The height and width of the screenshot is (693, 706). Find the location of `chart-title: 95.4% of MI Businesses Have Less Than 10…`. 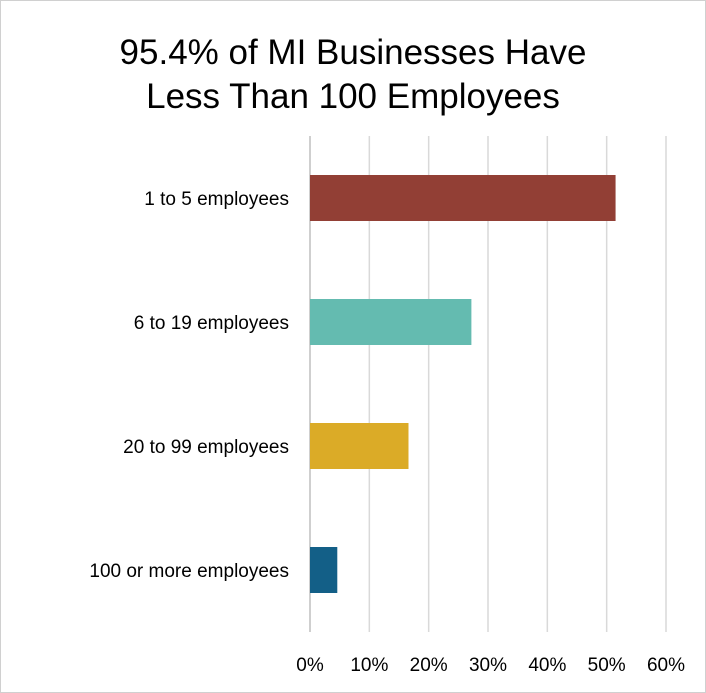

chart-title: 95.4% of MI Businesses Have Less Than 10… is located at coordinates (353, 75).